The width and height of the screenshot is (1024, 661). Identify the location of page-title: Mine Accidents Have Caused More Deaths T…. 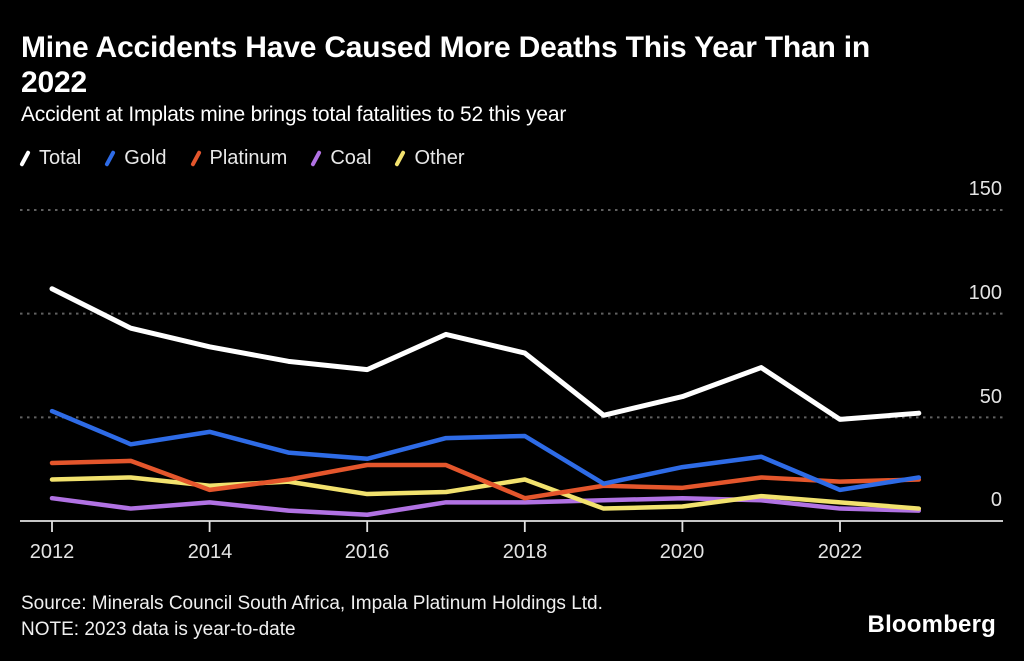
(445, 65).